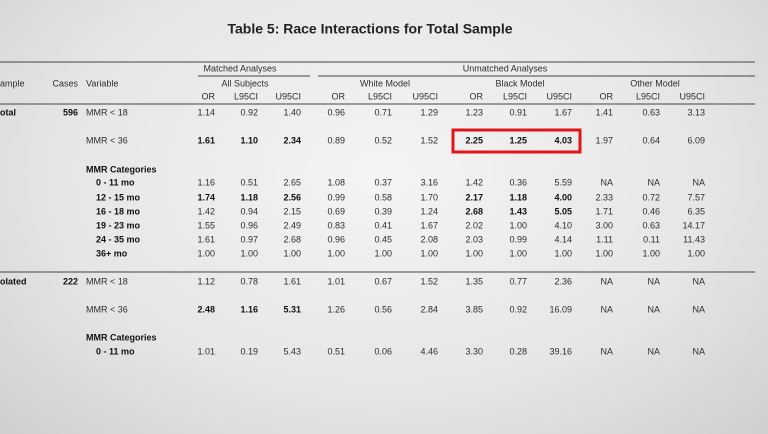  I want to click on table-cell: 4.46, so click(429, 351).